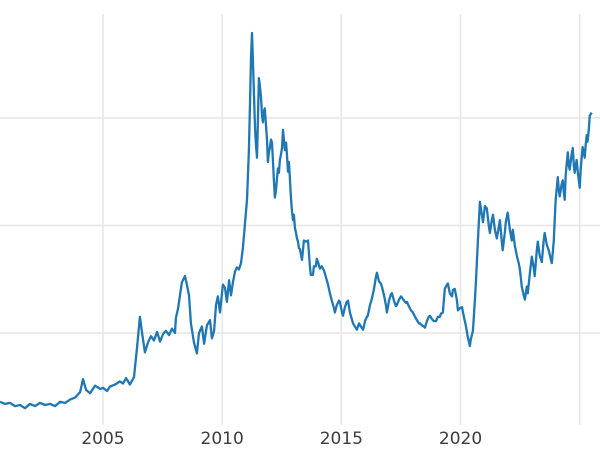  I want to click on x-tick-label-2005: 2005, so click(103, 439).